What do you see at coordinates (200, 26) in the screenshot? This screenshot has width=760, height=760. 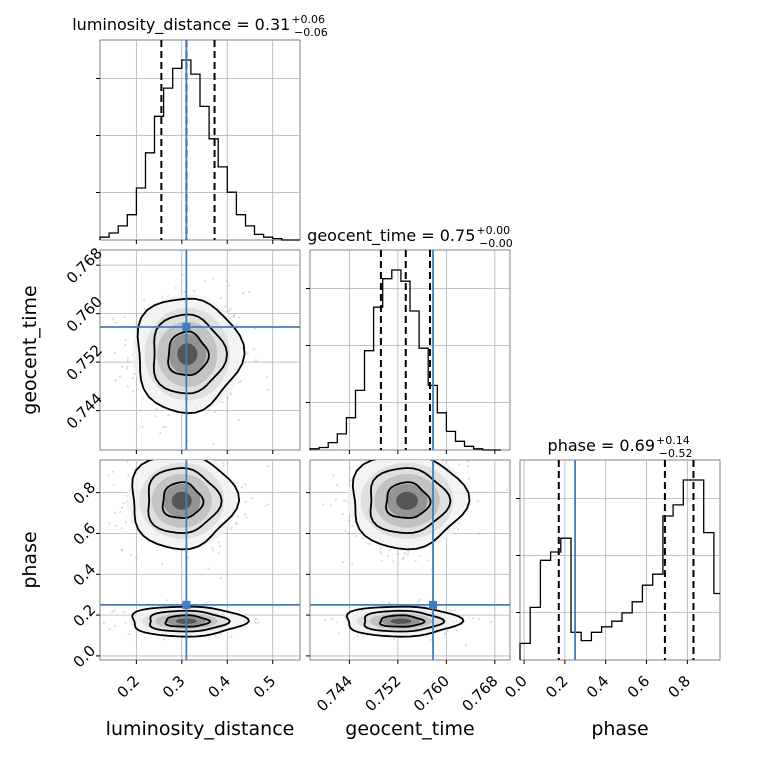 I see `title-luminosity-distance: luminosity_distance = 0.31+0.06 −0.06` at bounding box center [200, 26].